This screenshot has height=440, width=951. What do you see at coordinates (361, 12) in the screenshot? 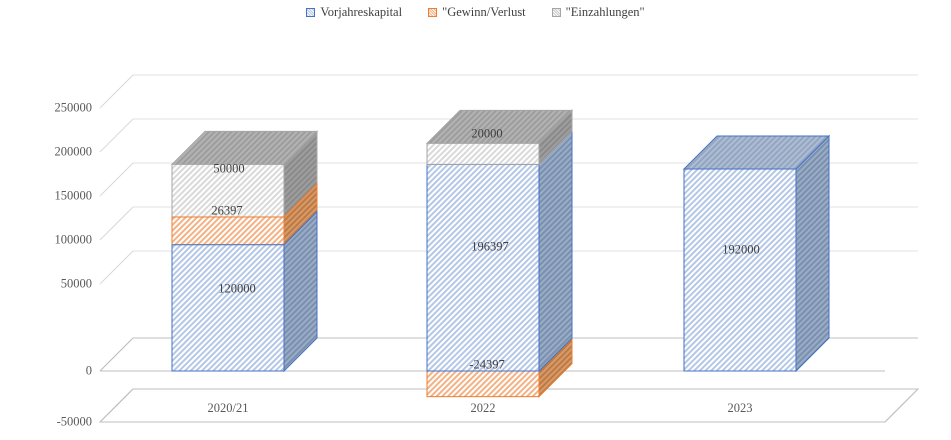
I see `legend-label: Vorjahreskapital` at bounding box center [361, 12].